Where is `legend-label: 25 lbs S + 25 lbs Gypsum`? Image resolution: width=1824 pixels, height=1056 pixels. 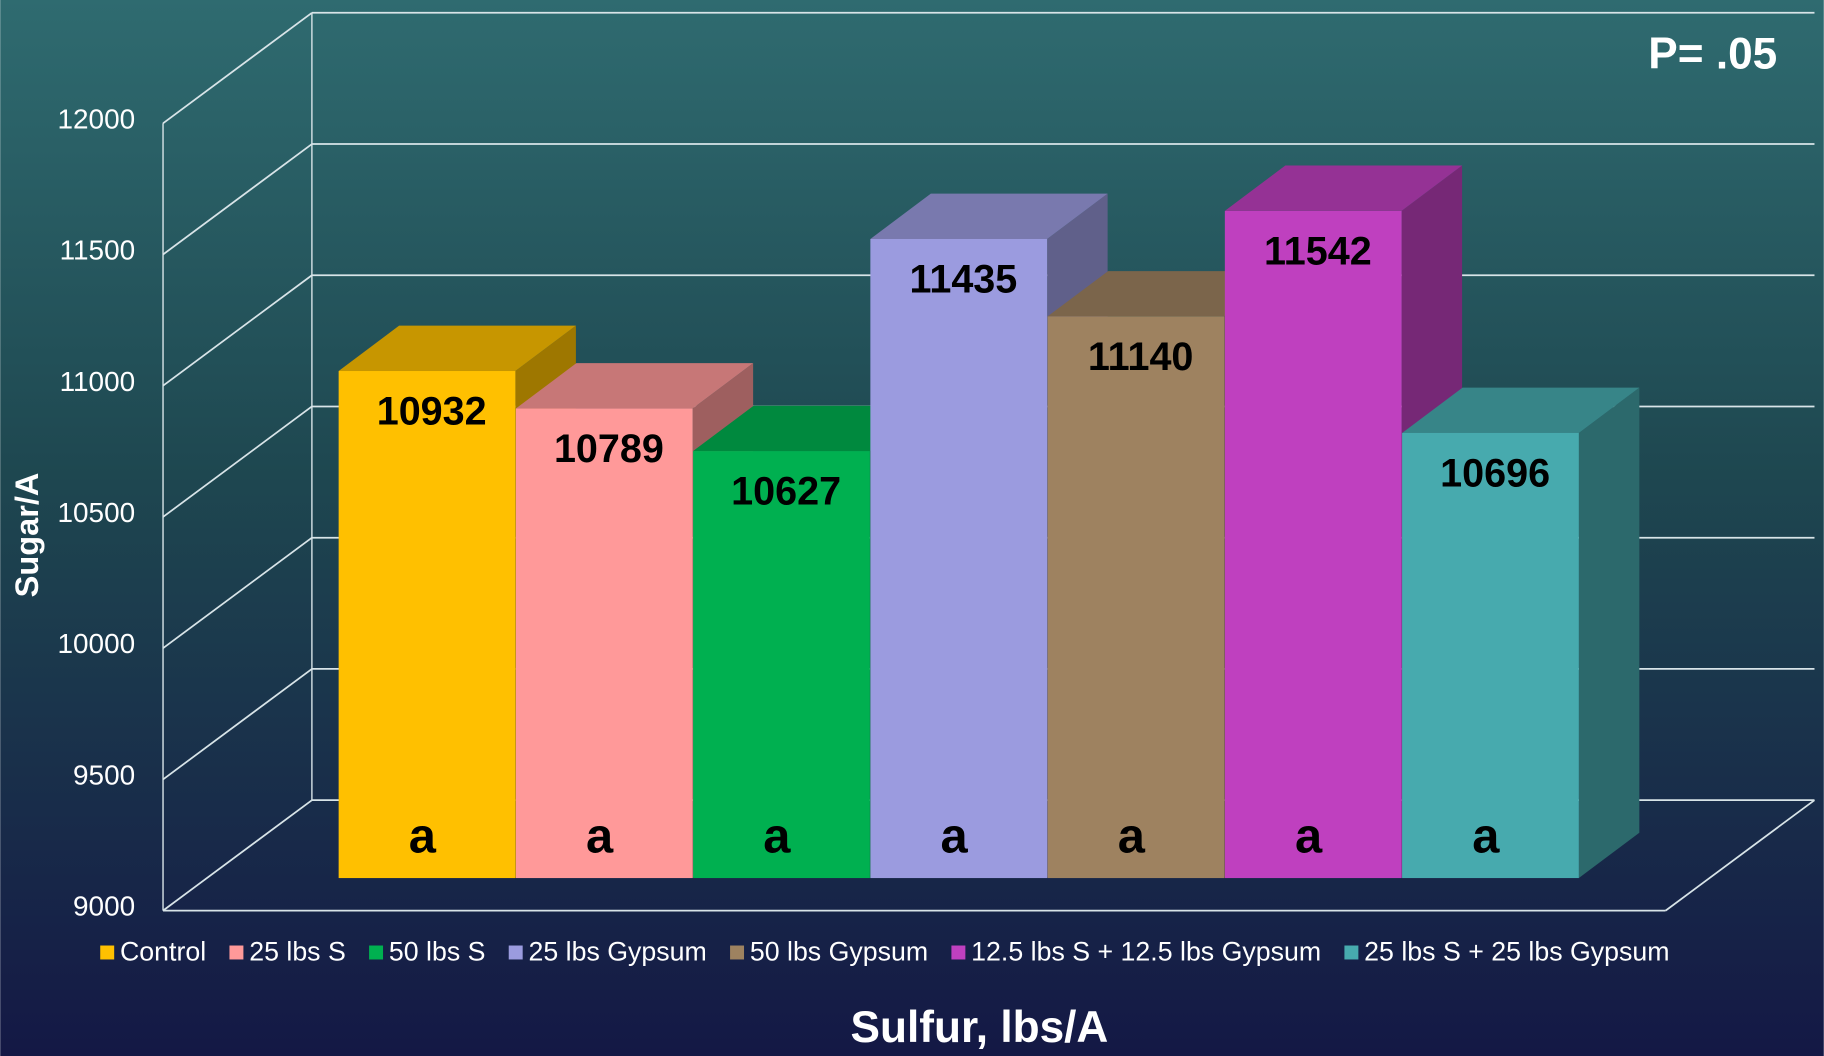
legend-label: 25 lbs S + 25 lbs Gypsum is located at coordinates (1516, 952).